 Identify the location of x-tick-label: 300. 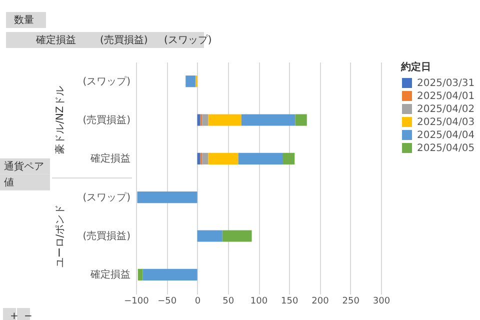
(381, 301).